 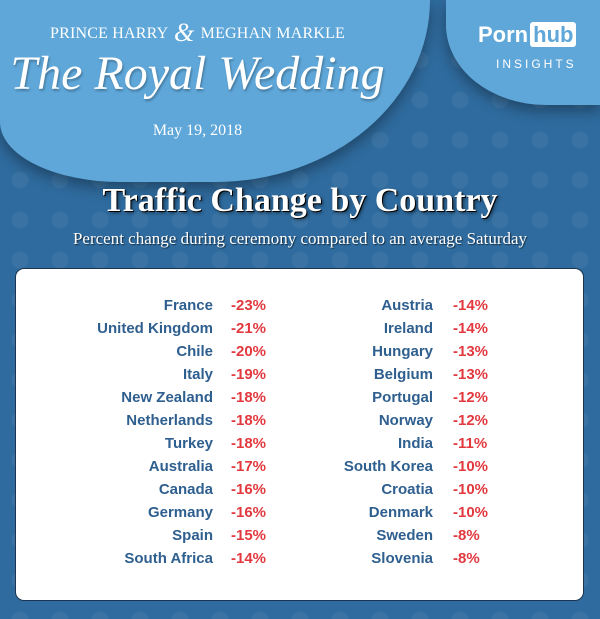 I want to click on table-row: Austria -14%, so click(x=252, y=306).